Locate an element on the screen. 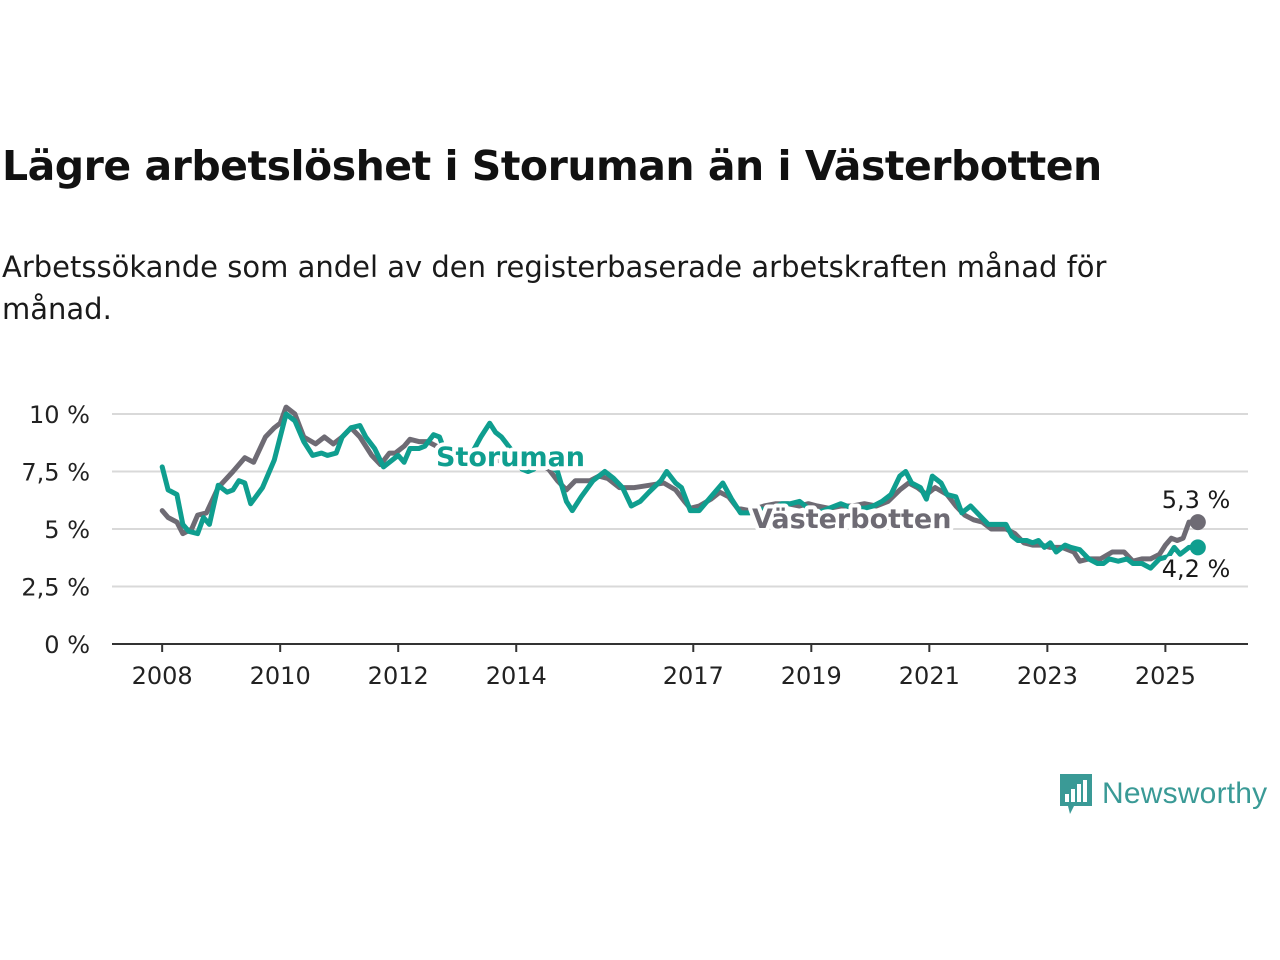  x-tick-label: 2023 is located at coordinates (1047, 676).